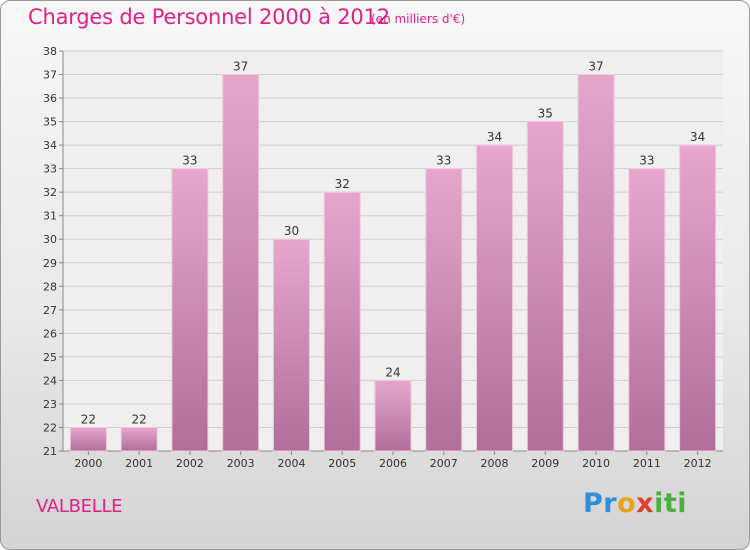 This screenshot has height=550, width=750. Describe the element at coordinates (50, 263) in the screenshot. I see `y-tick-label: 29` at that location.